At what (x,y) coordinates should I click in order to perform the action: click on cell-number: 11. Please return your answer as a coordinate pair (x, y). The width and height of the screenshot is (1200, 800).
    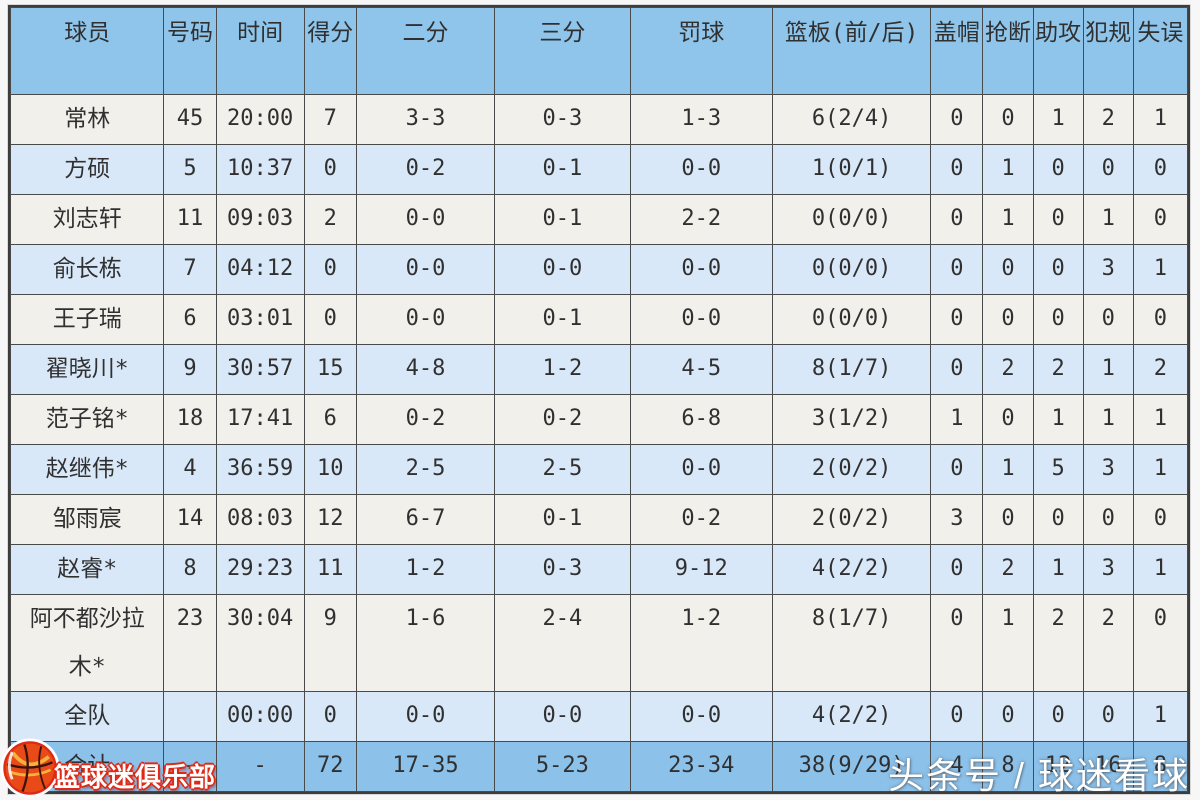
    Looking at the image, I should click on (190, 219).